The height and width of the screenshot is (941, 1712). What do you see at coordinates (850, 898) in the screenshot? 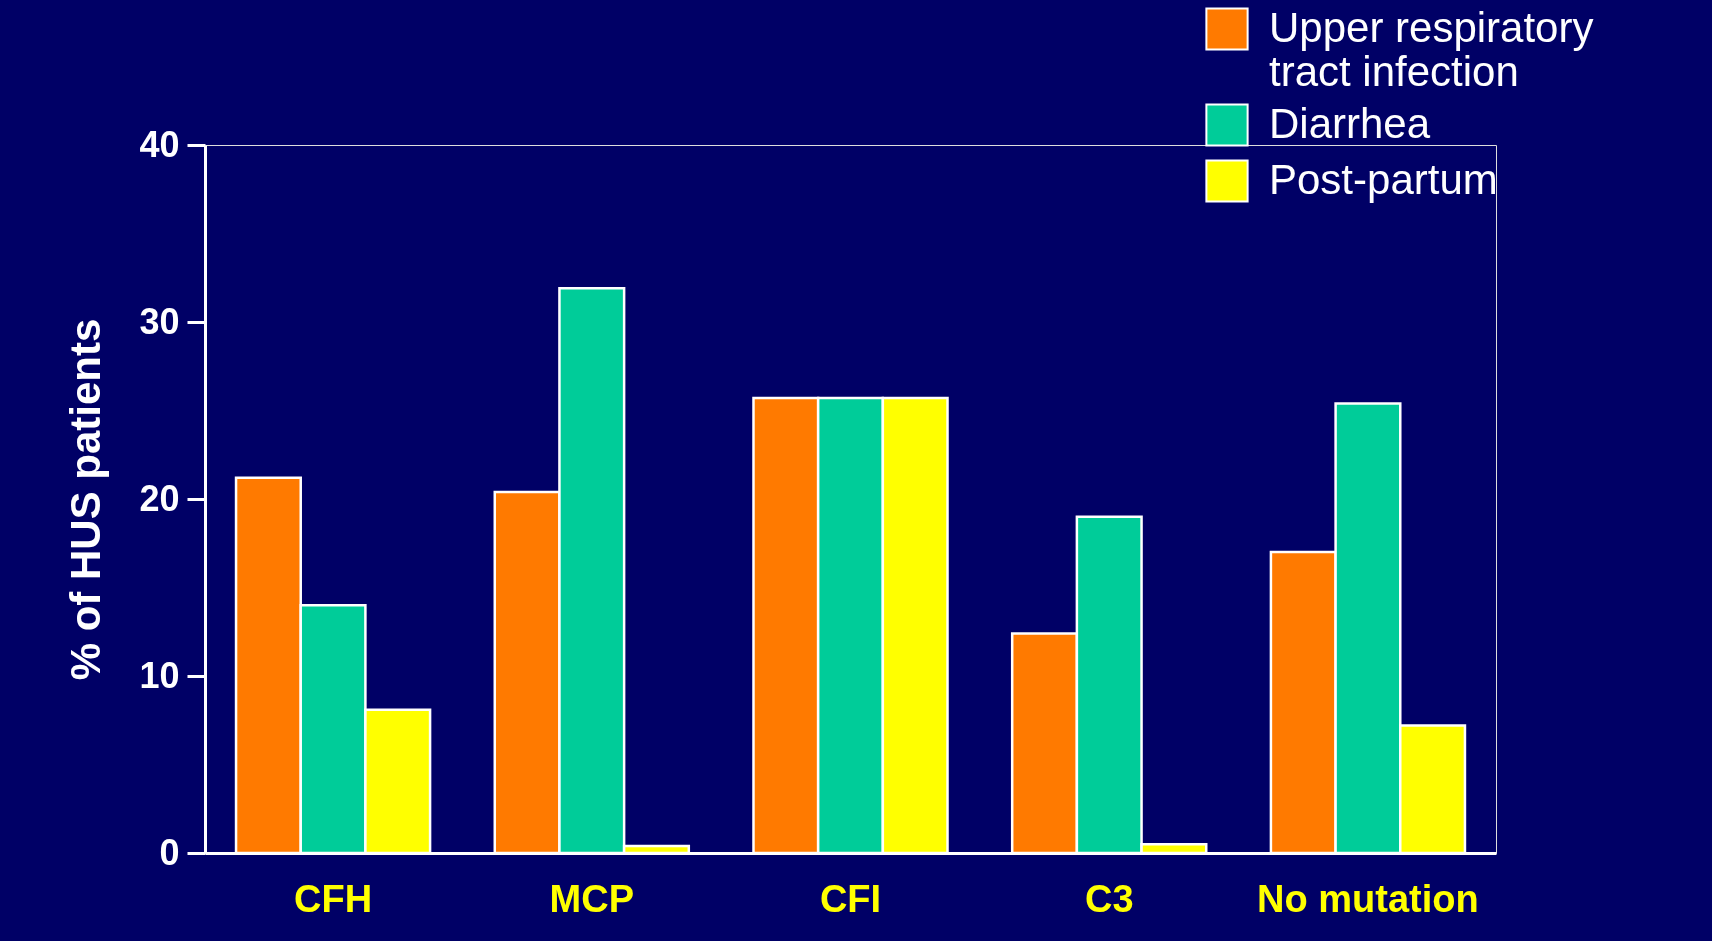
I see `x-tick-label: CFI` at bounding box center [850, 898].